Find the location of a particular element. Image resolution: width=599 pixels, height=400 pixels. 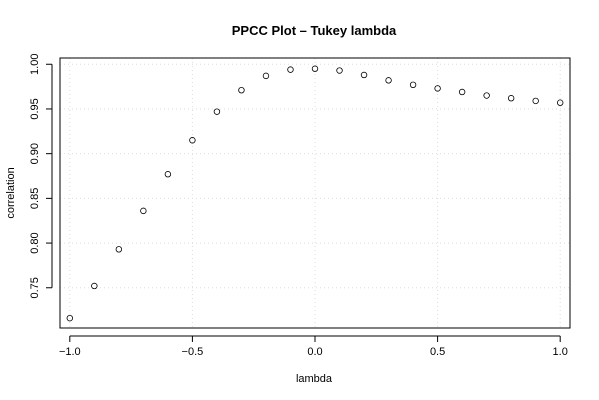

x-tick-label-1: −0.5 is located at coordinates (193, 352).